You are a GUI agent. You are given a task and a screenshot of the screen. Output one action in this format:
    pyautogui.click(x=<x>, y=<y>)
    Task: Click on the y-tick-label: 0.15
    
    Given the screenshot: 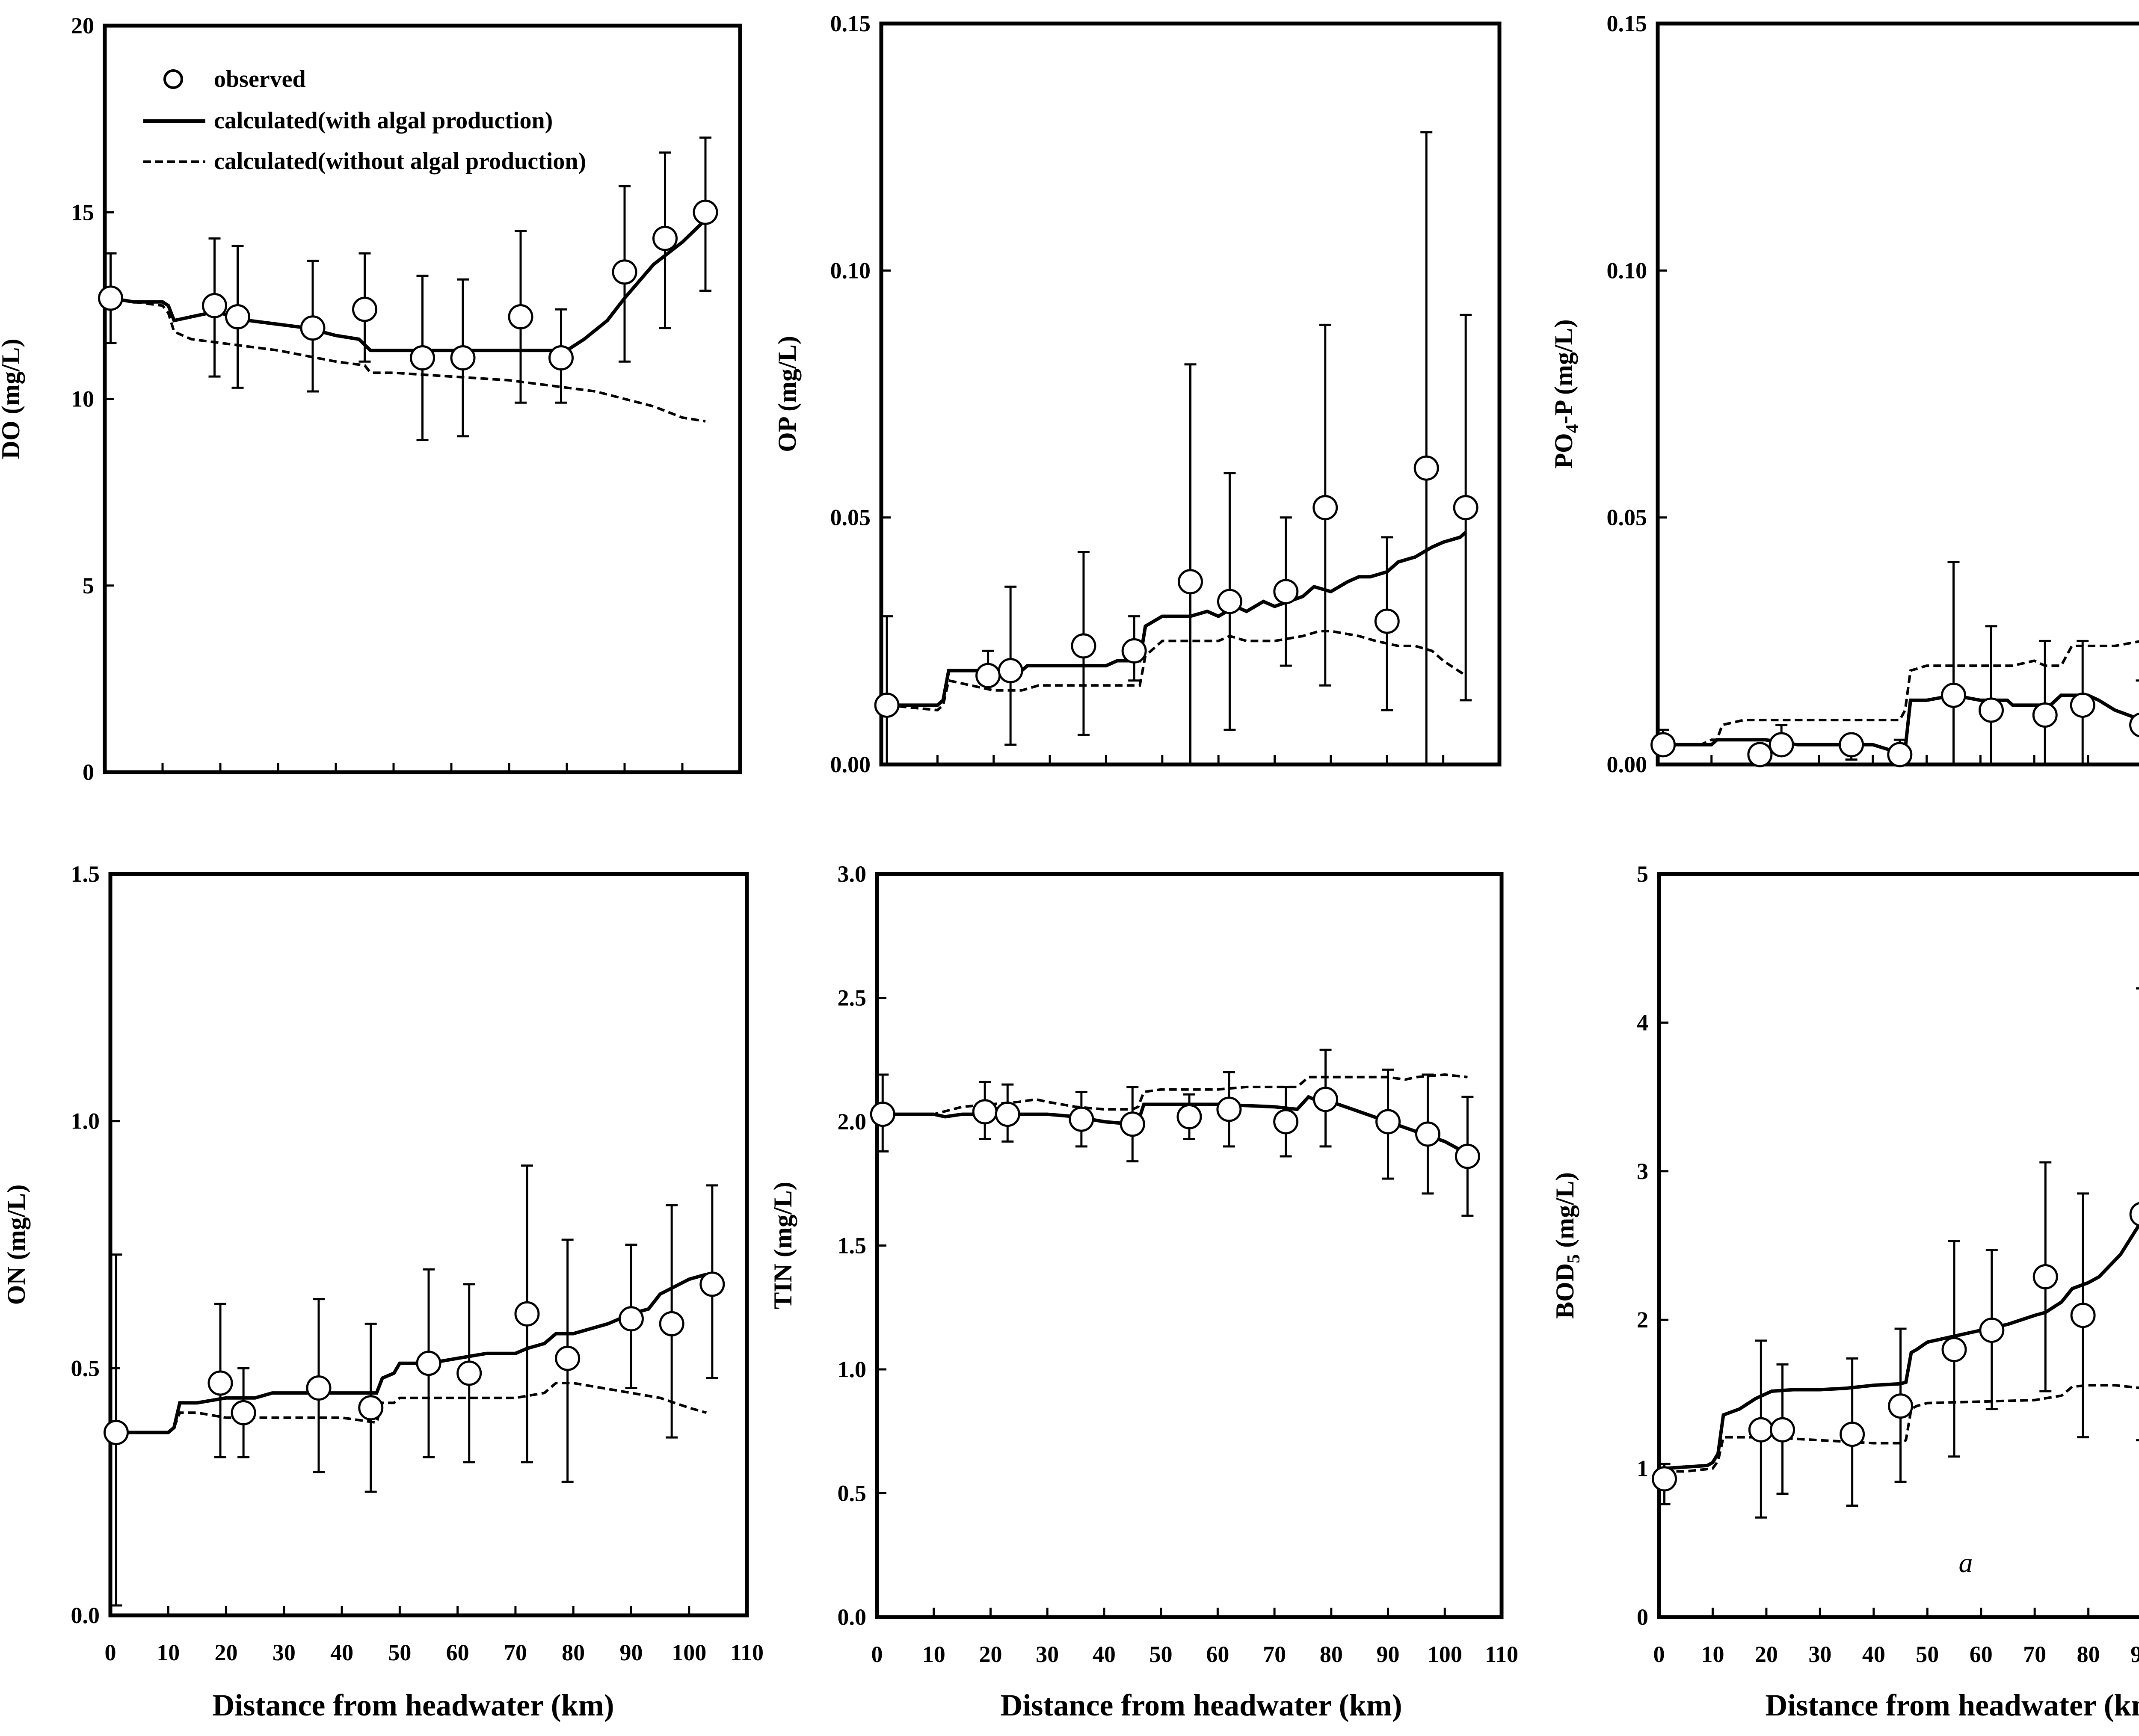 What is the action you would take?
    pyautogui.click(x=850, y=24)
    